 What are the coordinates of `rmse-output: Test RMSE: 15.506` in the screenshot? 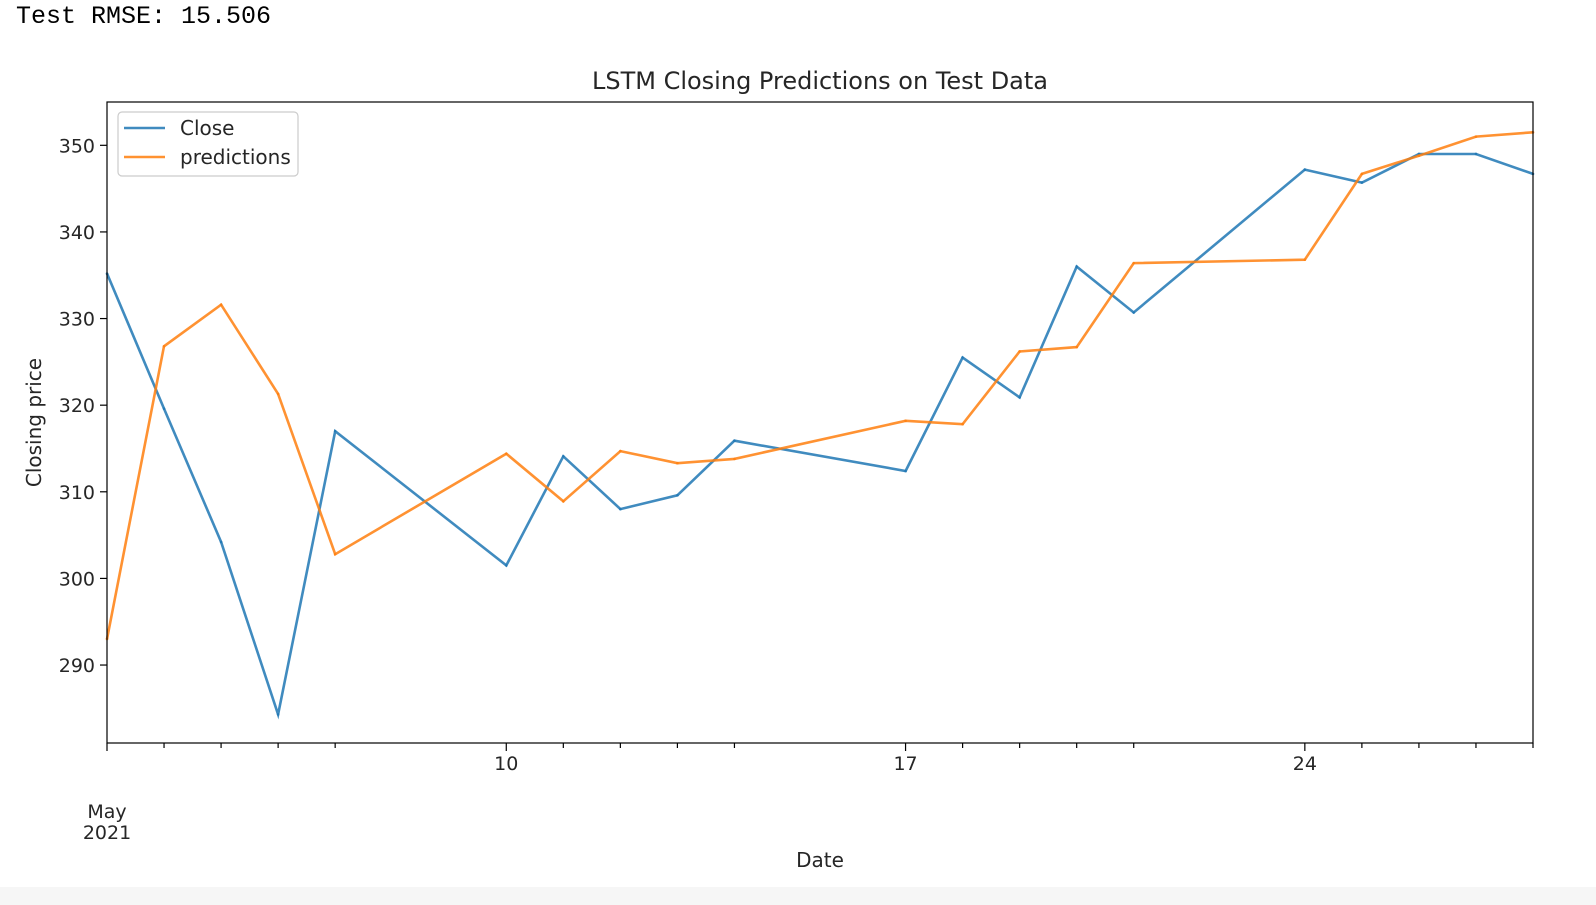 It's located at (144, 16).